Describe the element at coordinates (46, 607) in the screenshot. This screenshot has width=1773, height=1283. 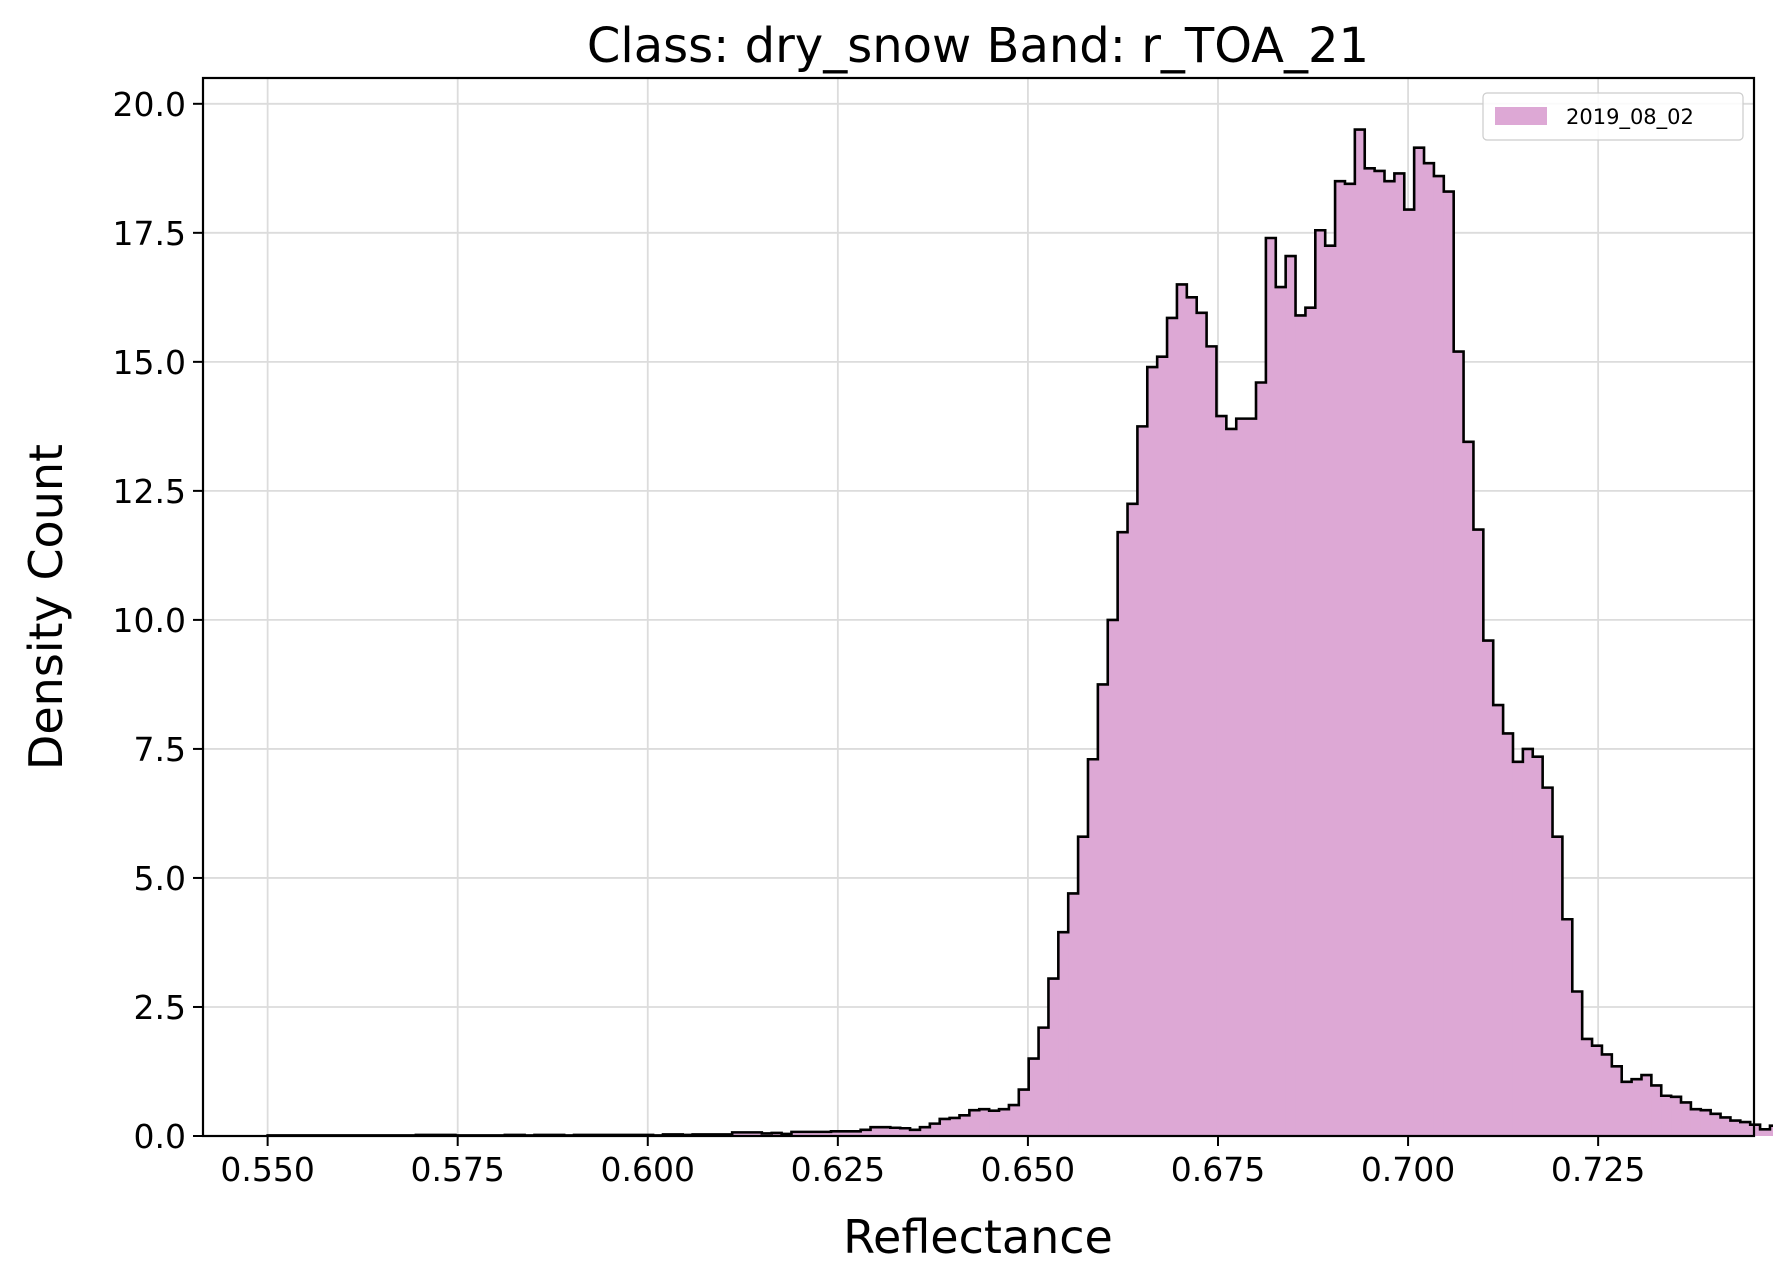
I see `y-axis-title: Density Count` at that location.